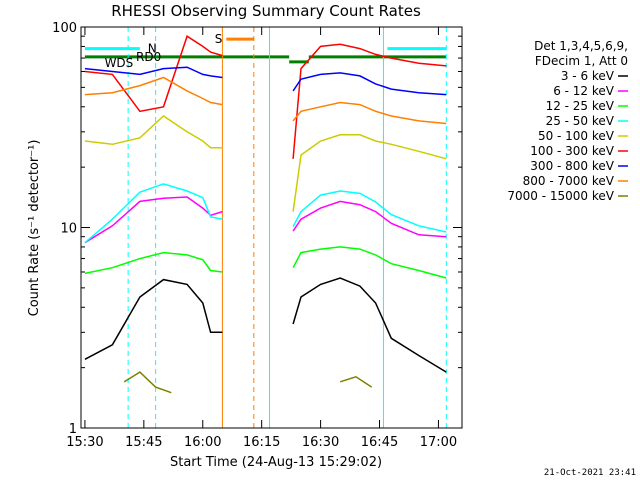 The height and width of the screenshot is (480, 640). What do you see at coordinates (569, 181) in the screenshot?
I see `legend-label-800-7000-kev: 800 - 7000 keV` at bounding box center [569, 181].